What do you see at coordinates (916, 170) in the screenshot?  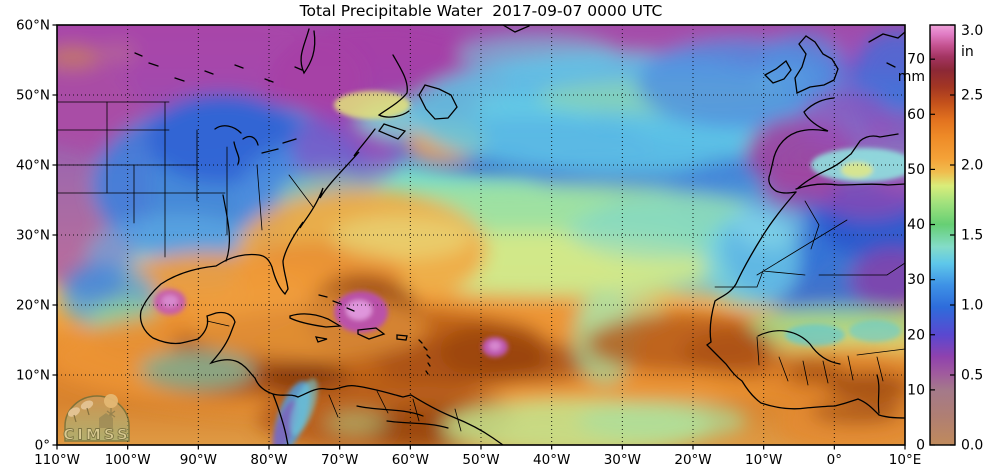 I see `colorbar-mm-label: 50` at bounding box center [916, 170].